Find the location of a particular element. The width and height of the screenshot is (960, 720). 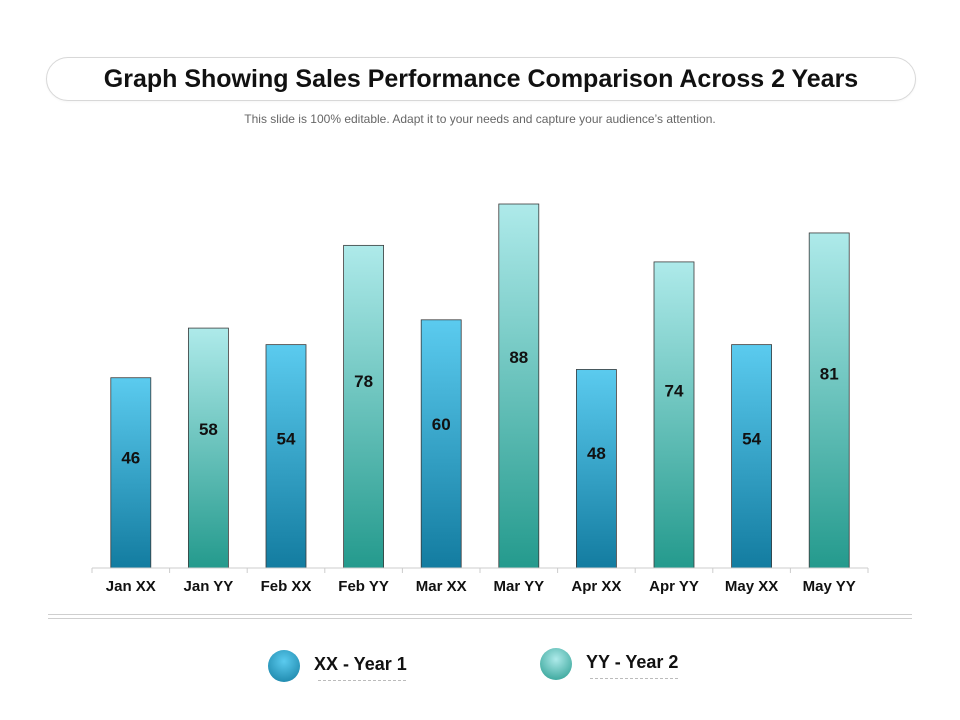

bar-jan-xx is located at coordinates (131, 473).